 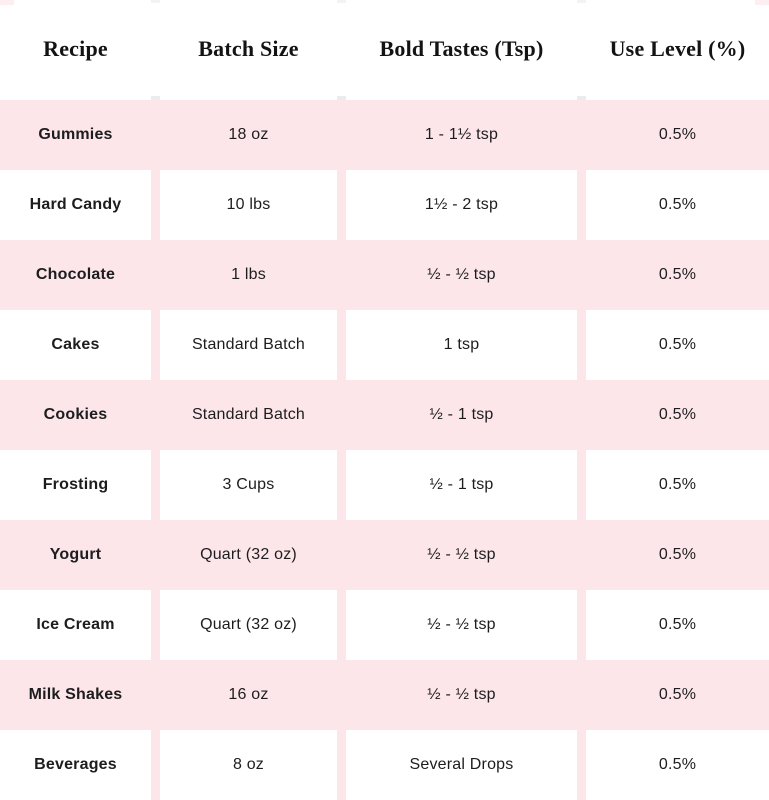 What do you see at coordinates (461, 48) in the screenshot?
I see `column-header-bold-tastes: Bold Tastes (Tsp)` at bounding box center [461, 48].